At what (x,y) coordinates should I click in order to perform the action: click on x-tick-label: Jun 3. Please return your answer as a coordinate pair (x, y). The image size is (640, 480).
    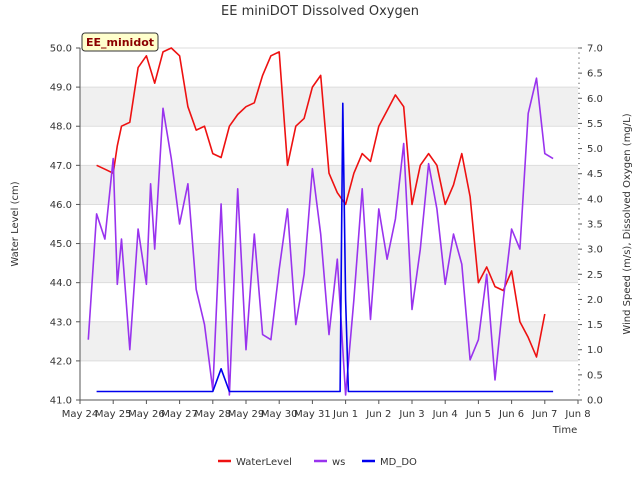
    Looking at the image, I should click on (411, 414).